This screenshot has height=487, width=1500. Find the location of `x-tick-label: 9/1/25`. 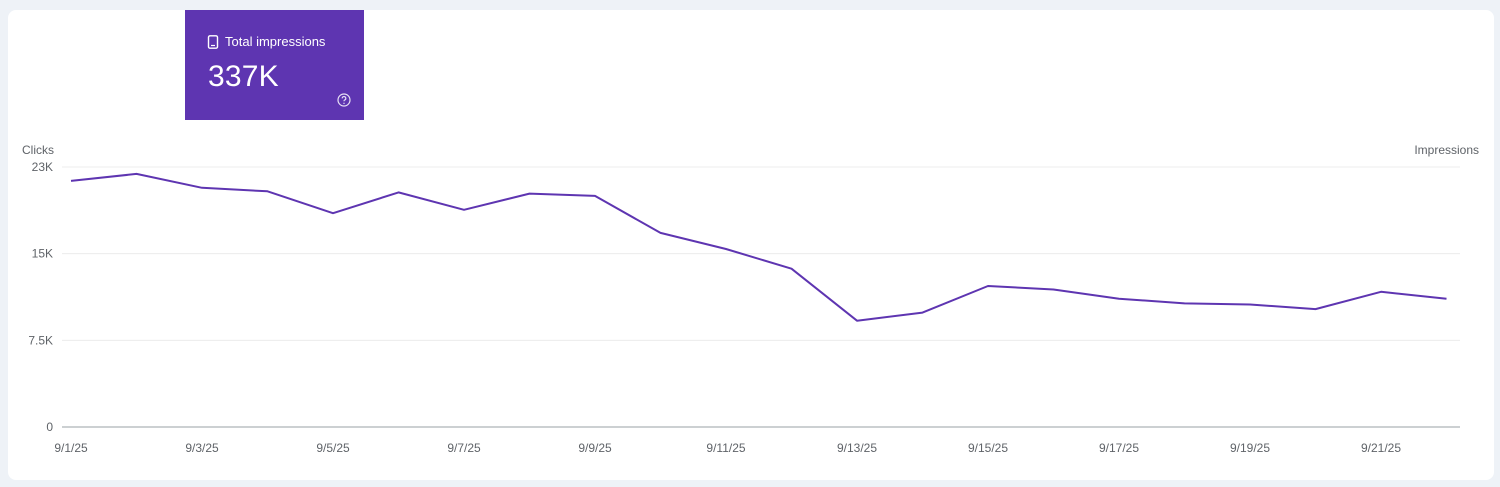

x-tick-label: 9/1/25 is located at coordinates (71, 448).